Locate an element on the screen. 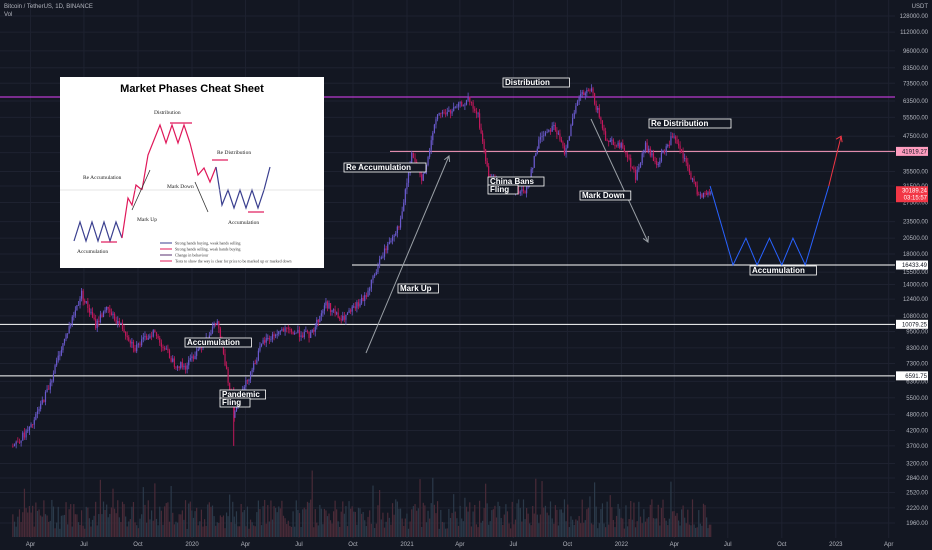  cheat-legend-text: Strong hands selling, weak hands buying is located at coordinates (208, 250).